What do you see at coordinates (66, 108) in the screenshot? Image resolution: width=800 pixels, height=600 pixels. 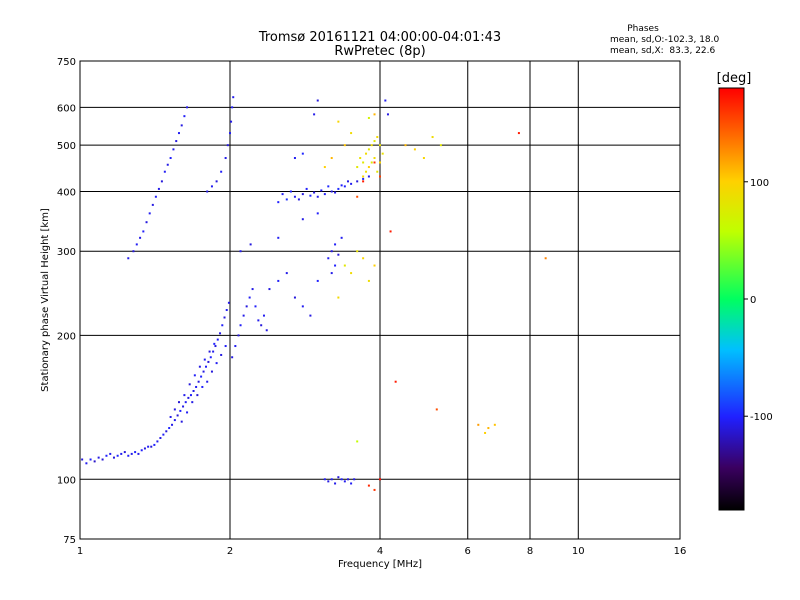 I see `y-tick-label: 600` at bounding box center [66, 108].